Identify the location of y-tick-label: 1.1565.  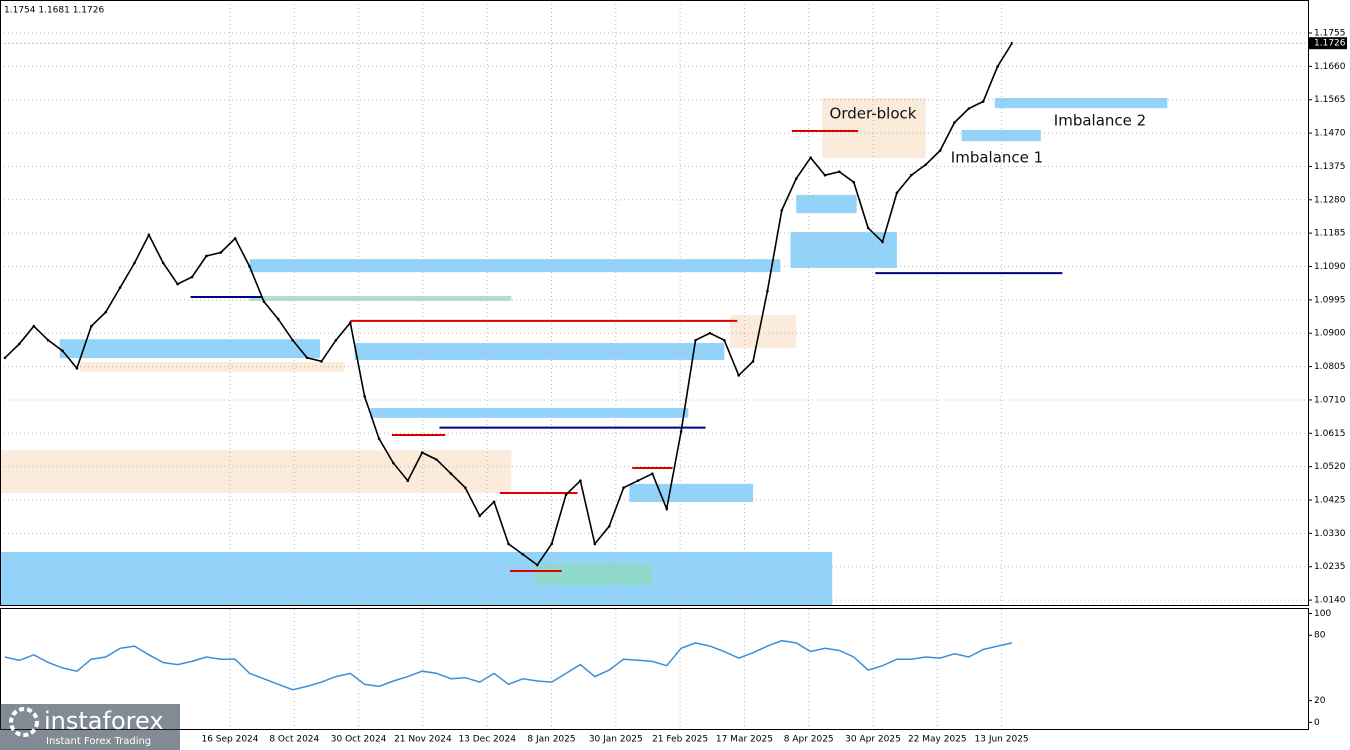
(1330, 100).